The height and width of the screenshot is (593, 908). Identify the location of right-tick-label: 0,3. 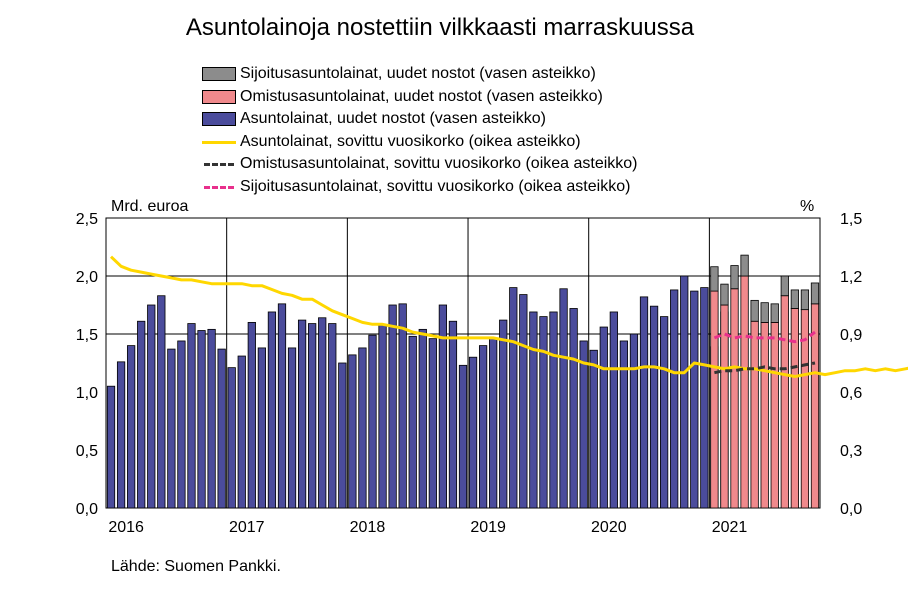
(851, 451).